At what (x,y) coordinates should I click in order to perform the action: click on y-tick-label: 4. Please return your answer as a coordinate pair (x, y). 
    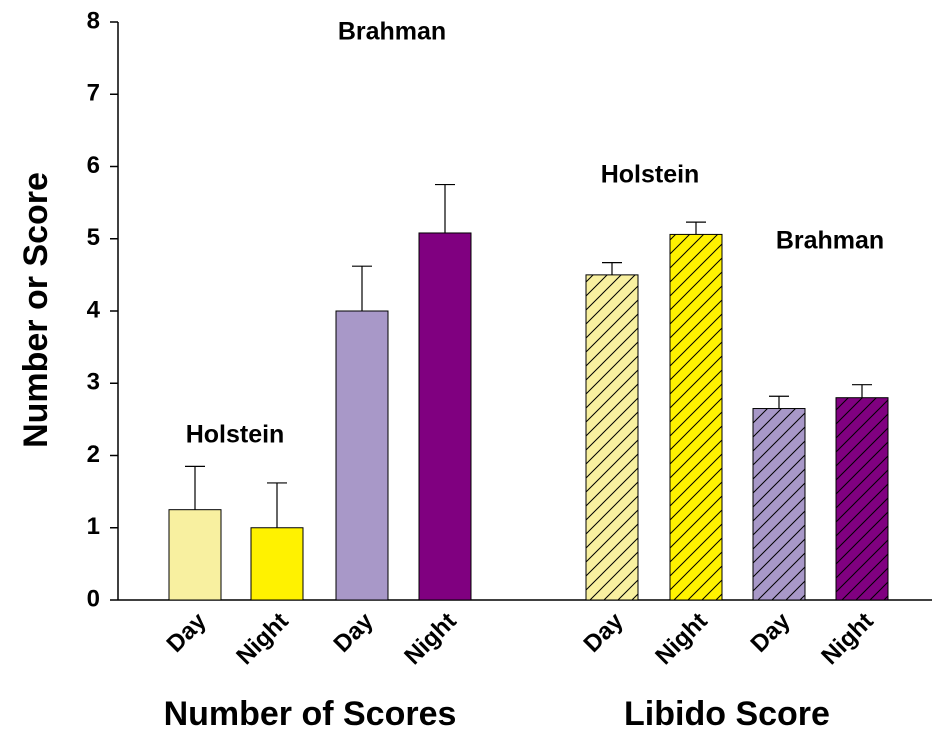
    Looking at the image, I should click on (94, 309).